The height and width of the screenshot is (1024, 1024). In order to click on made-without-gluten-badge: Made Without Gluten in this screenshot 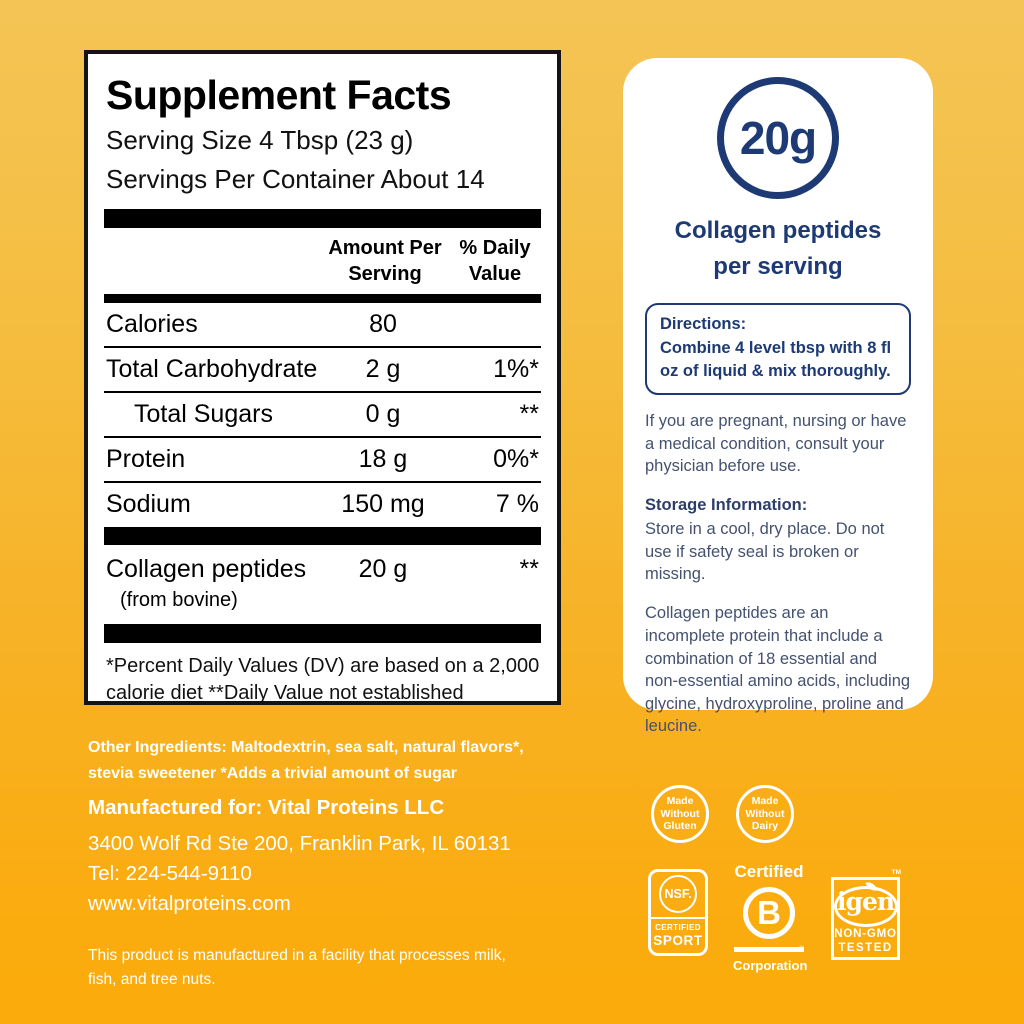, I will do `click(680, 814)`.